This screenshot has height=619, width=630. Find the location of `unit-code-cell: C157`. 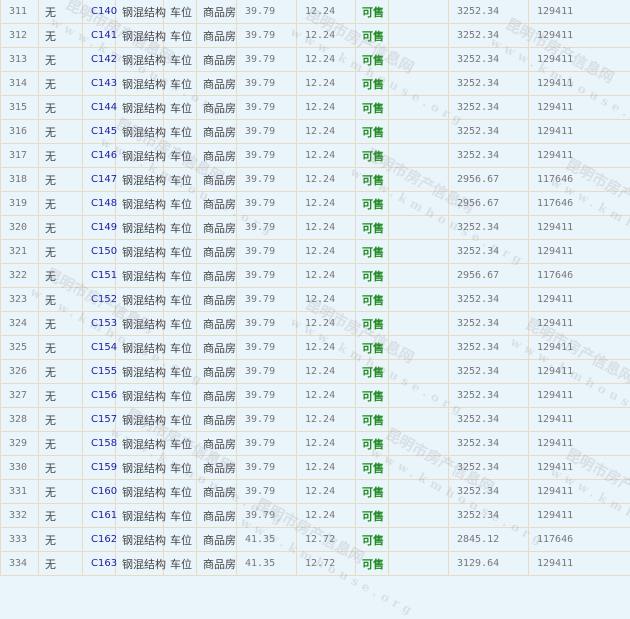

unit-code-cell: C157 is located at coordinates (99, 420).